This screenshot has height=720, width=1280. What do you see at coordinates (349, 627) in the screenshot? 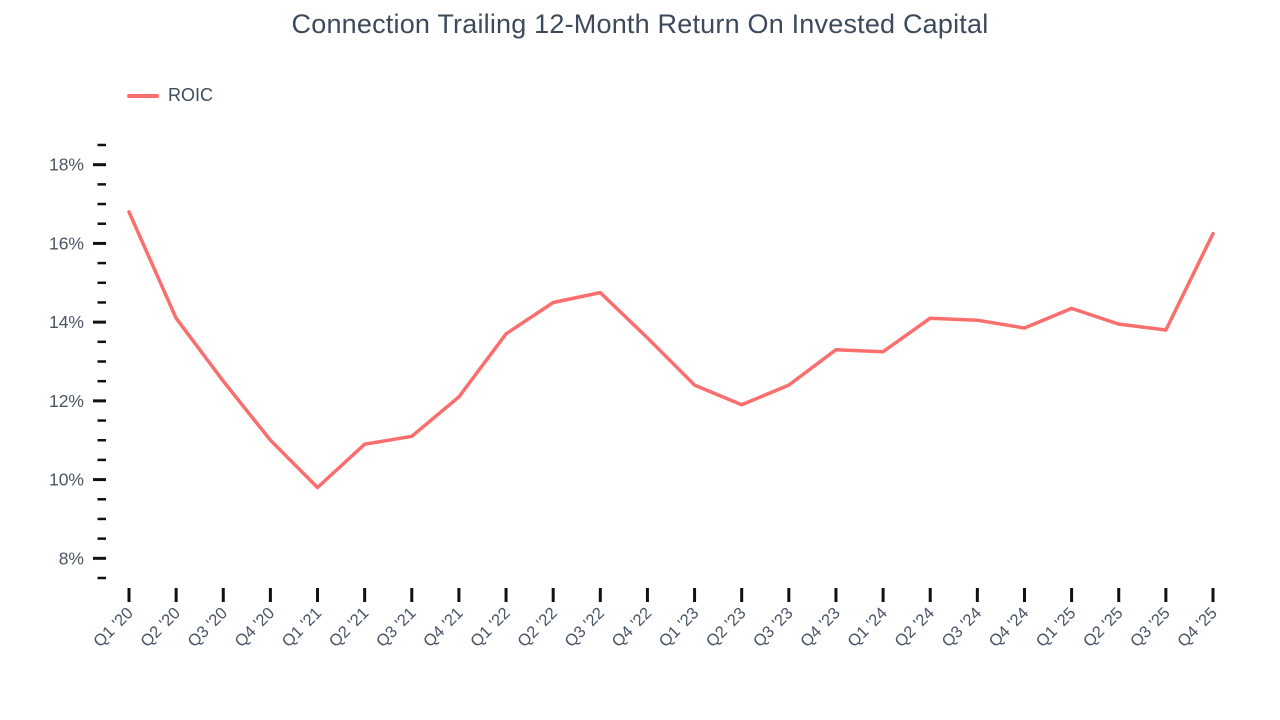
I see `x-axis-label: Q2 '21` at bounding box center [349, 627].